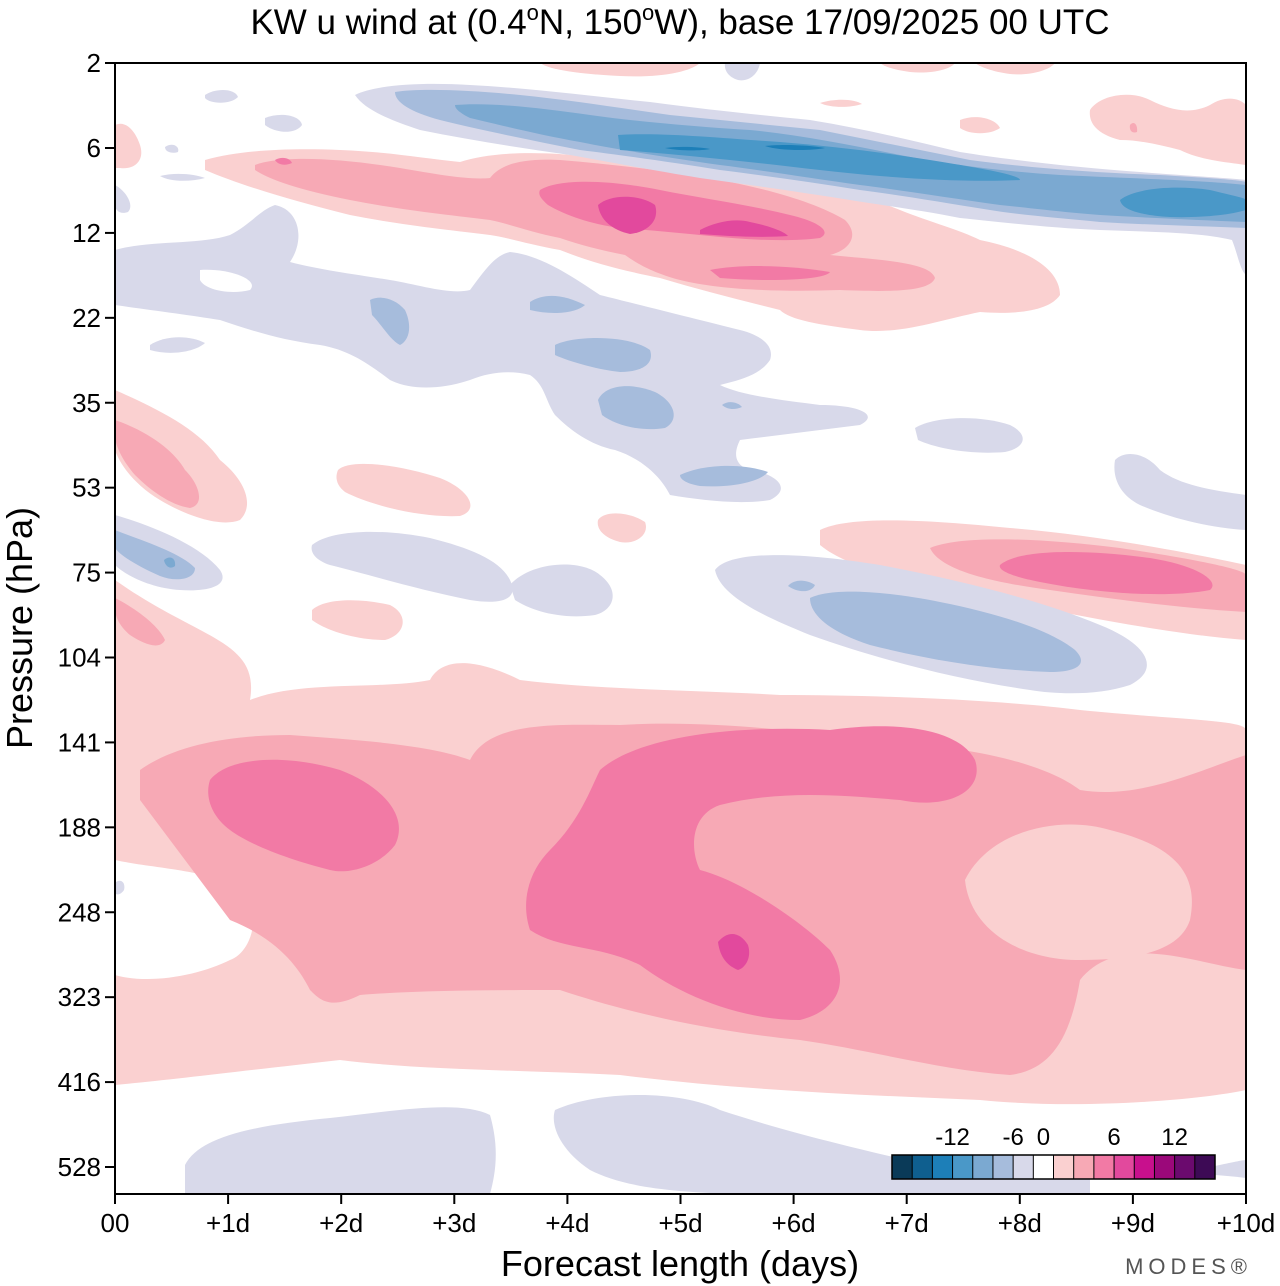  What do you see at coordinates (79, 1082) in the screenshot?
I see `y-tick-label: 416` at bounding box center [79, 1082].